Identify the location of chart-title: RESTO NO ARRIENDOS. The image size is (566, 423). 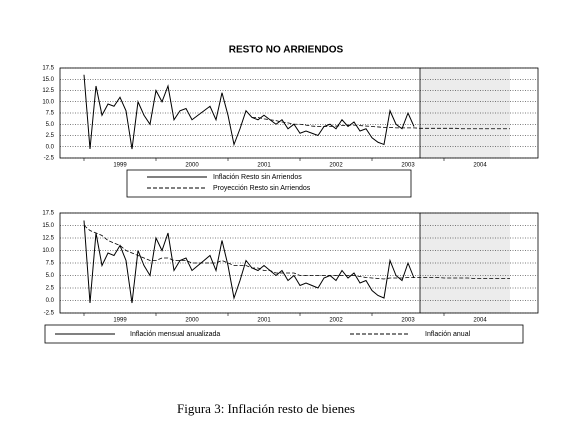
(286, 50).